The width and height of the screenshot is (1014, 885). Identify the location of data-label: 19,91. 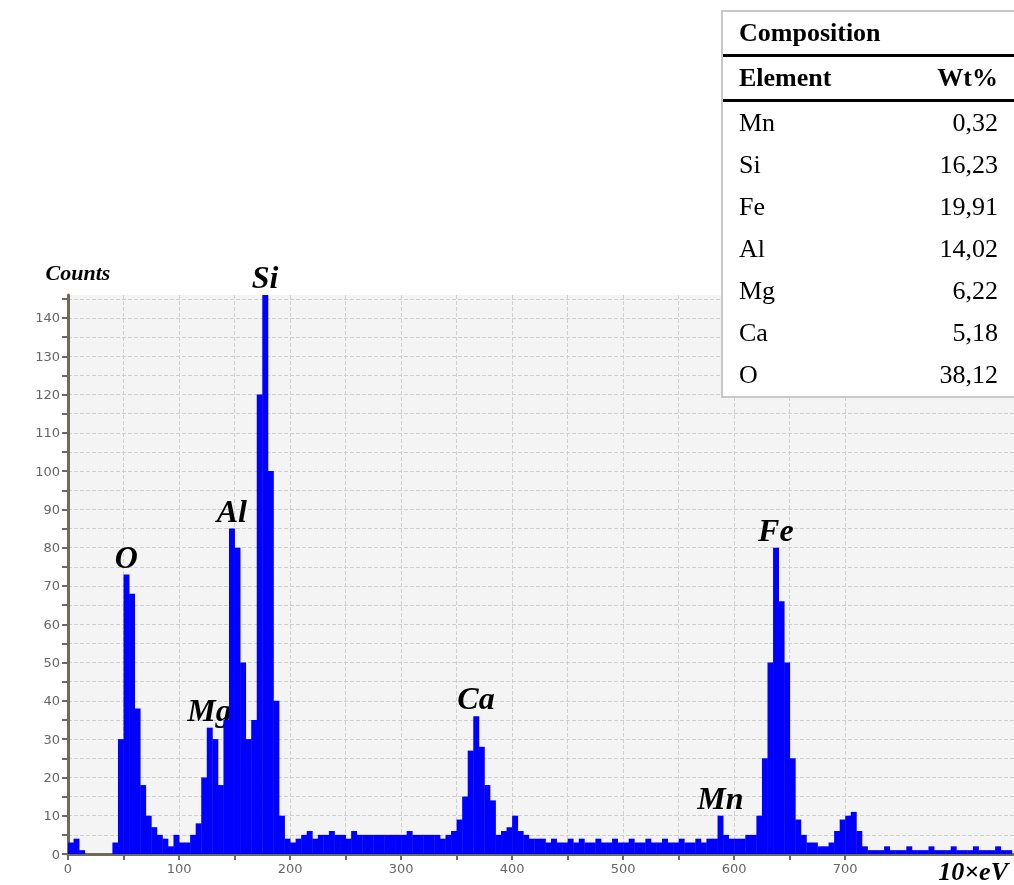
(968, 207).